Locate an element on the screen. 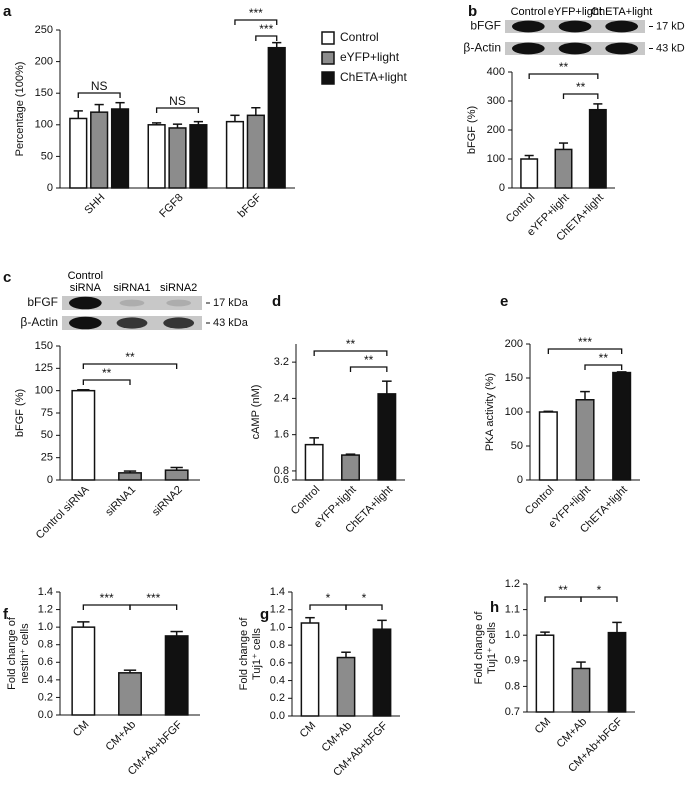 The image size is (685, 789). y-tick-label: 0.9 is located at coordinates (512, 661).